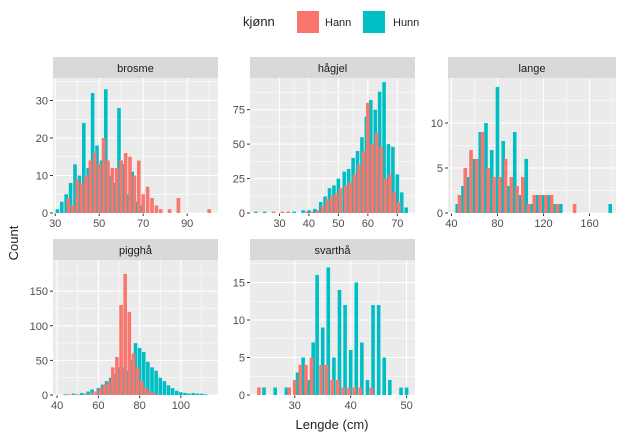  What do you see at coordinates (181, 406) in the screenshot?
I see `x-tick-label: 100` at bounding box center [181, 406].